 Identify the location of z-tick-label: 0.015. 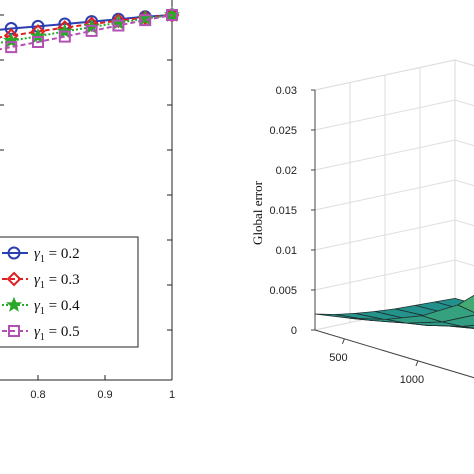
(283, 211).